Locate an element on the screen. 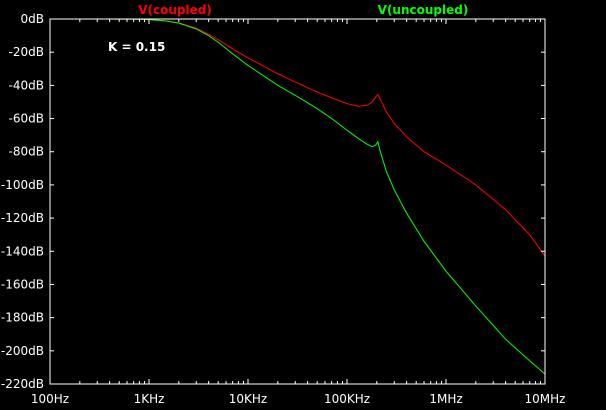 The width and height of the screenshot is (606, 410). y-tick-label: -100dB is located at coordinates (22, 185).